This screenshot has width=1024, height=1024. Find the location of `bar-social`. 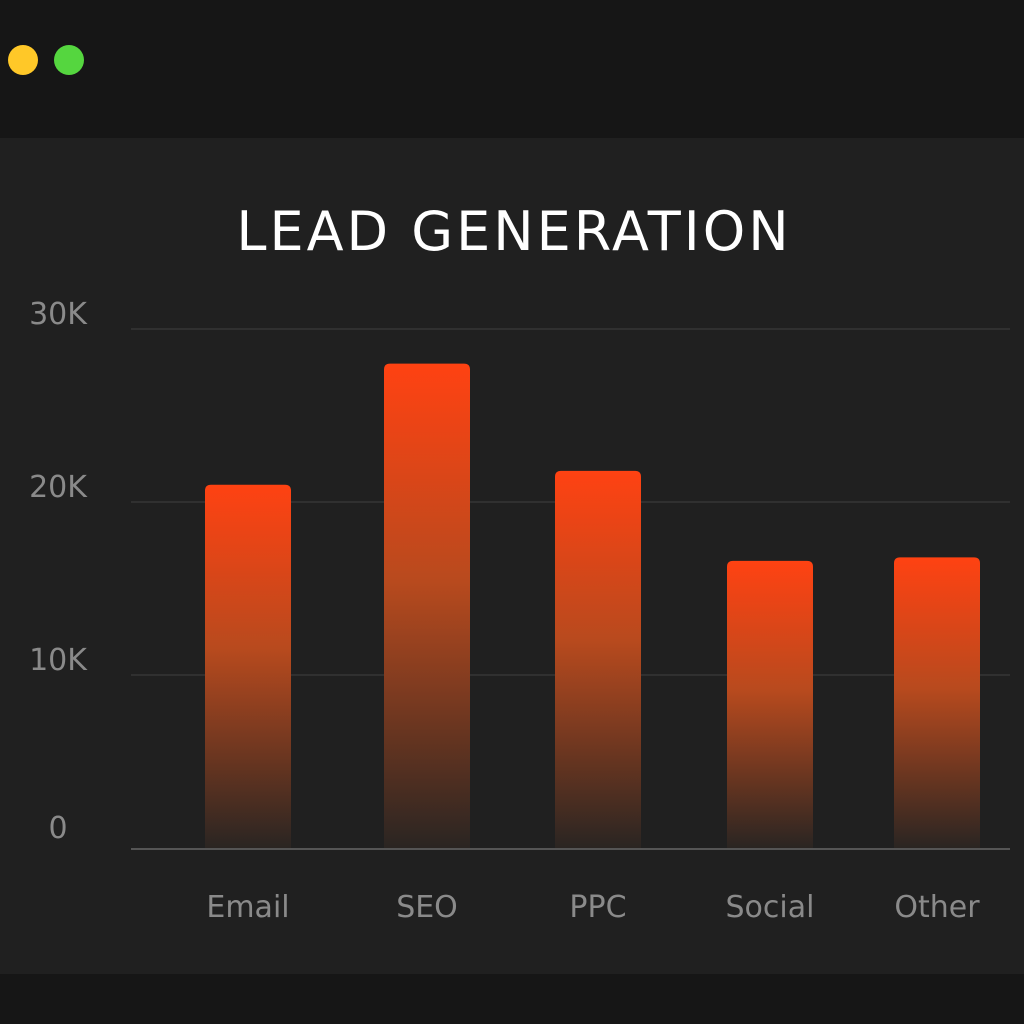

bar-social is located at coordinates (770, 704).